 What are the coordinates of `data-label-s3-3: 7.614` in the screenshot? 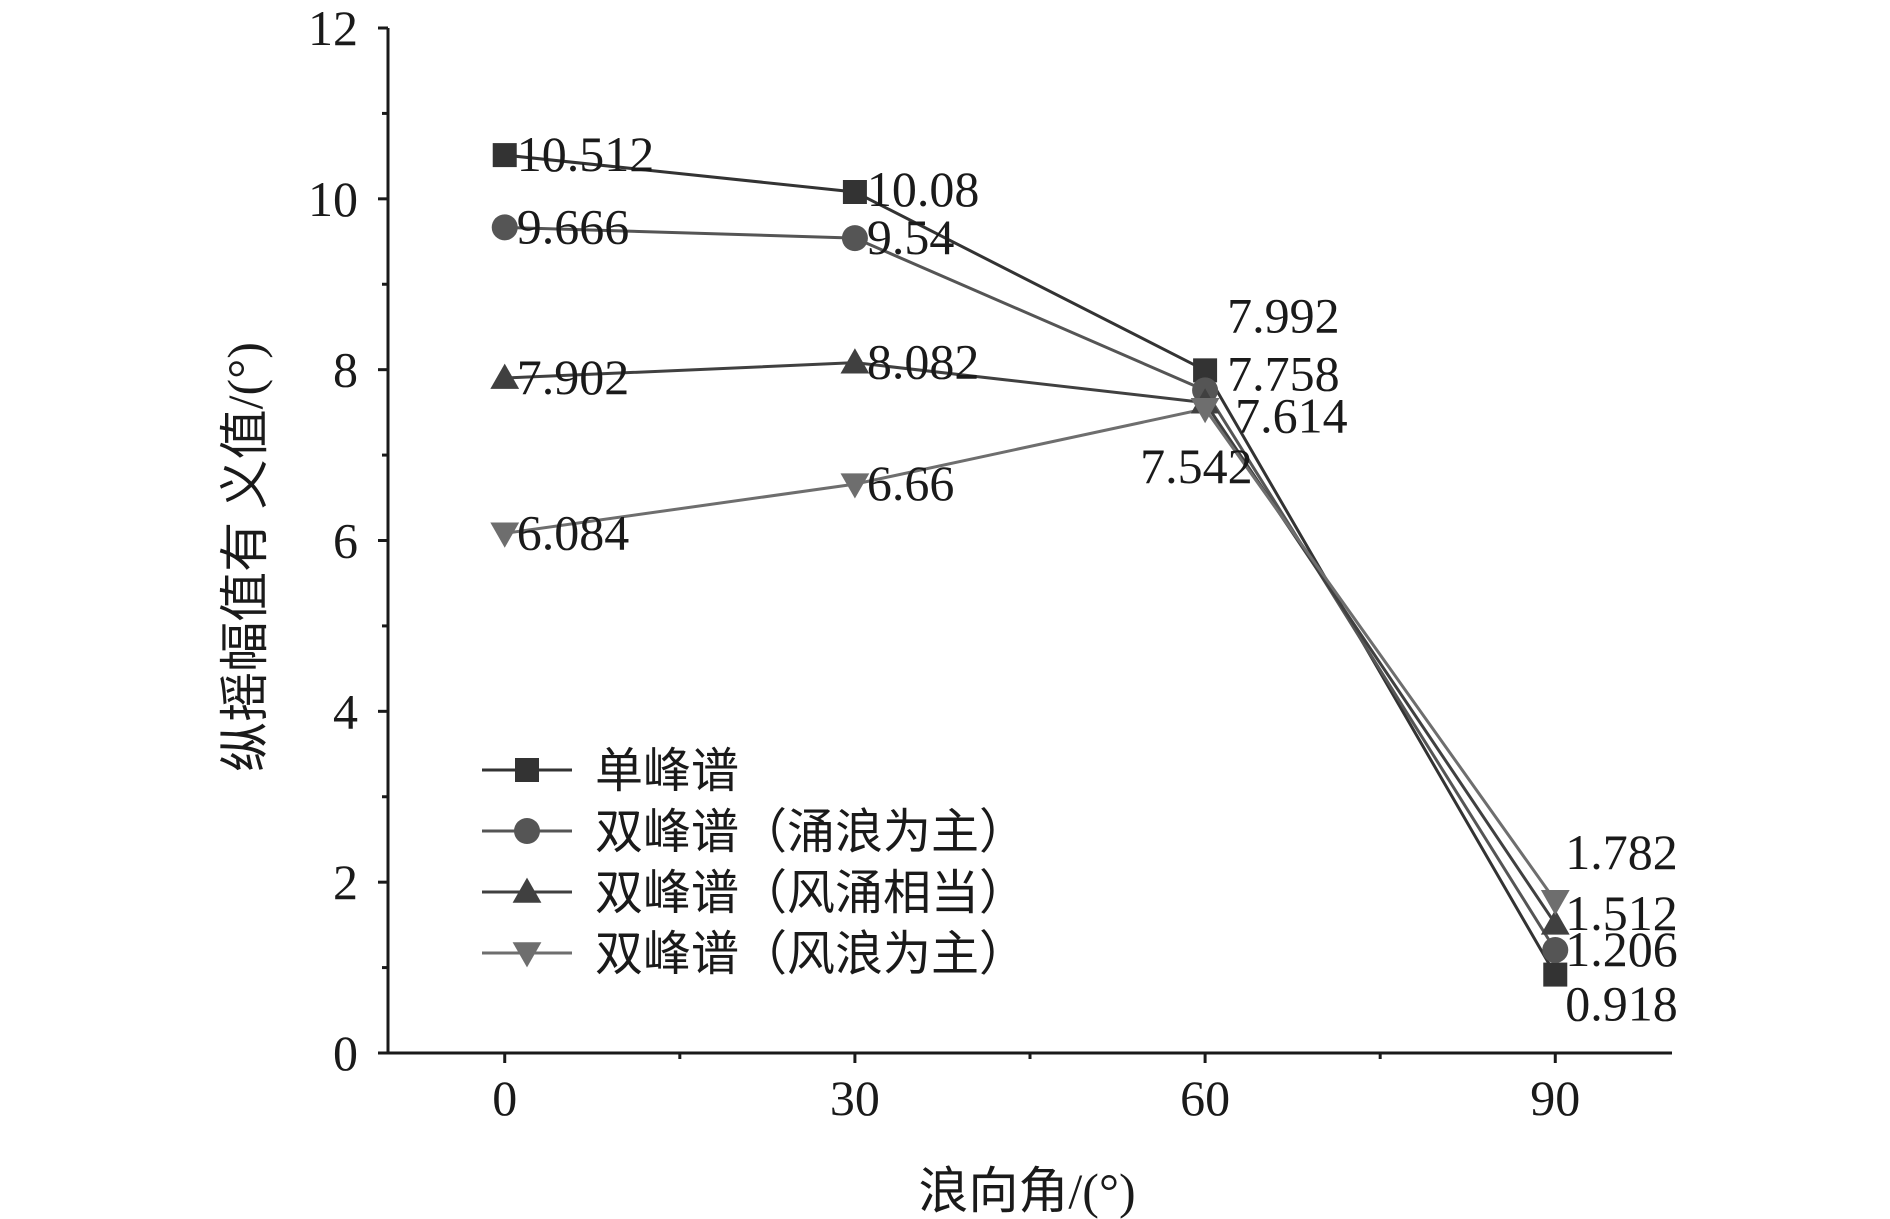 It's located at (1291, 416).